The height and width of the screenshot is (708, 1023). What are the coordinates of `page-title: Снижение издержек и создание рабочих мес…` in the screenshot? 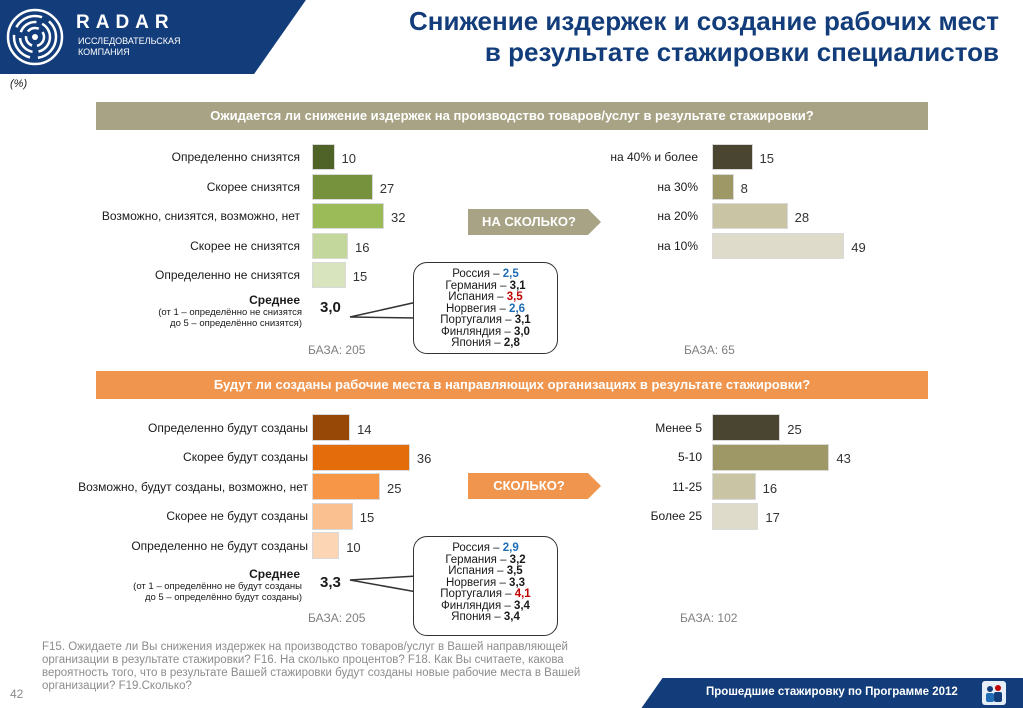 It's located at (704, 36).